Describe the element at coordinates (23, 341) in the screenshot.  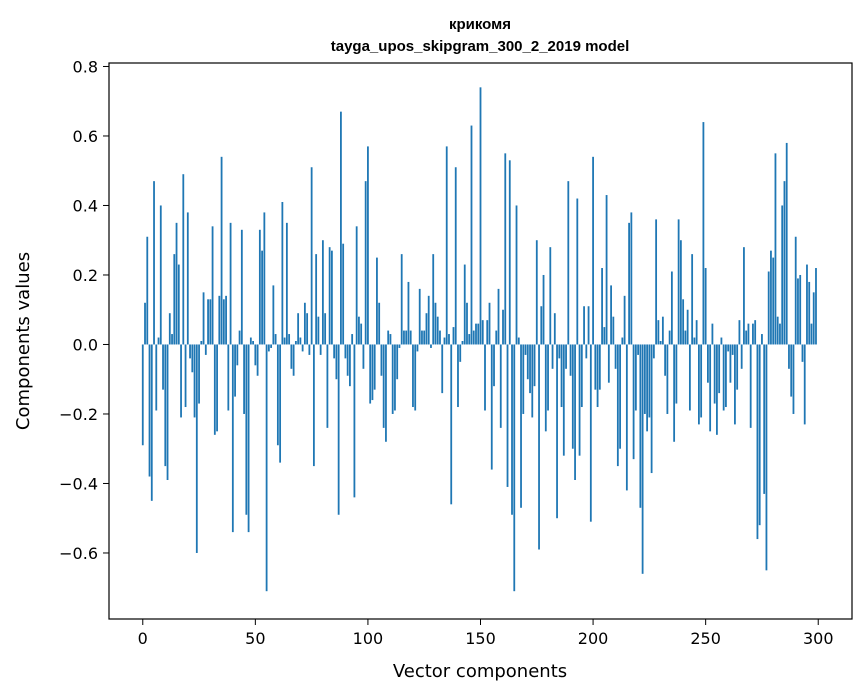
I see `y-axis-label: Components values` at that location.